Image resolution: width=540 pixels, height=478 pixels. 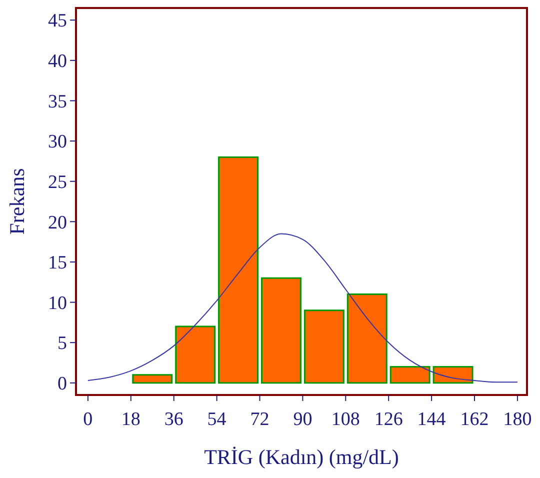 What do you see at coordinates (301, 457) in the screenshot?
I see `x-axis-title: TRİG (Kadın) (mg/dL)` at bounding box center [301, 457].